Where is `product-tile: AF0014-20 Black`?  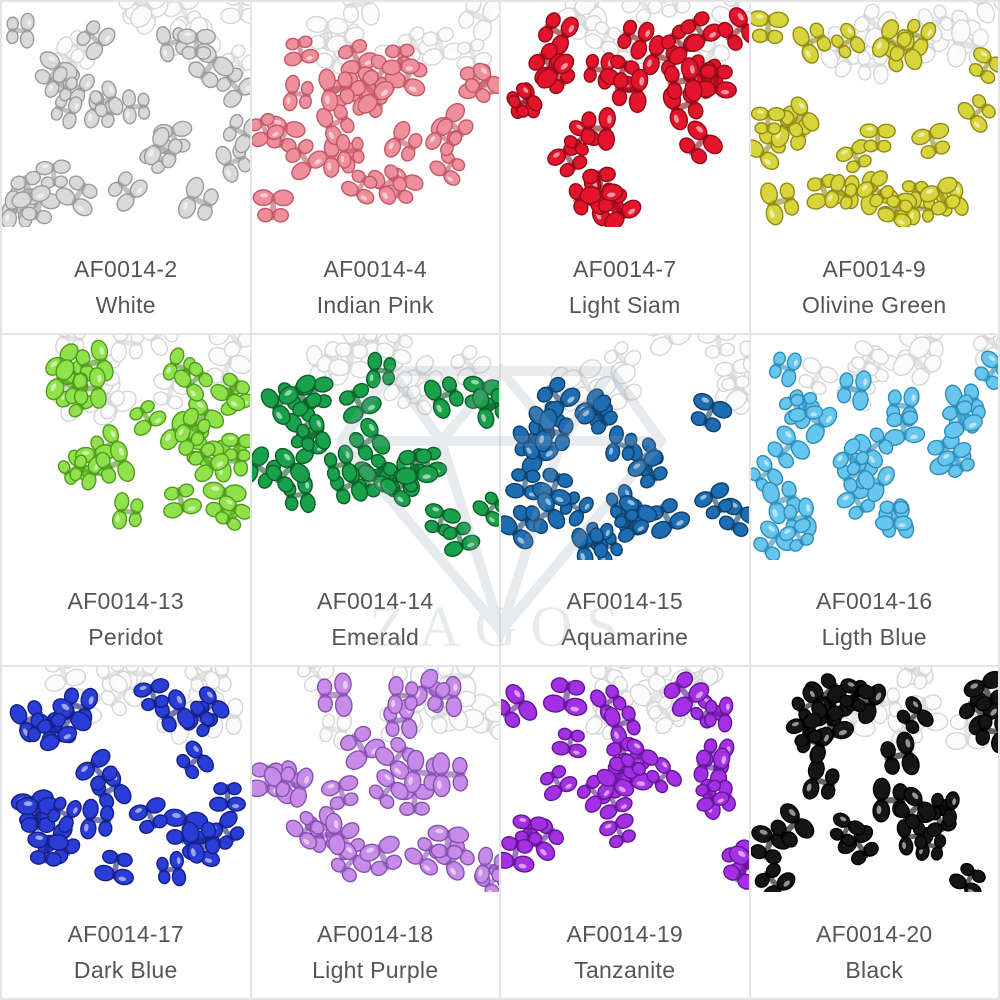 product-tile: AF0014-20 Black is located at coordinates (874, 832).